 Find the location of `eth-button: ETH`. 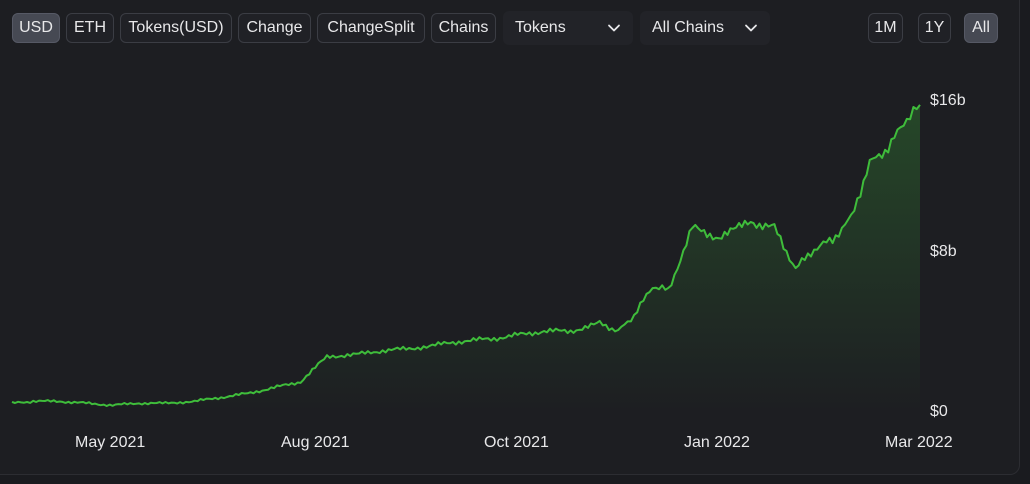

eth-button: ETH is located at coordinates (90, 28).